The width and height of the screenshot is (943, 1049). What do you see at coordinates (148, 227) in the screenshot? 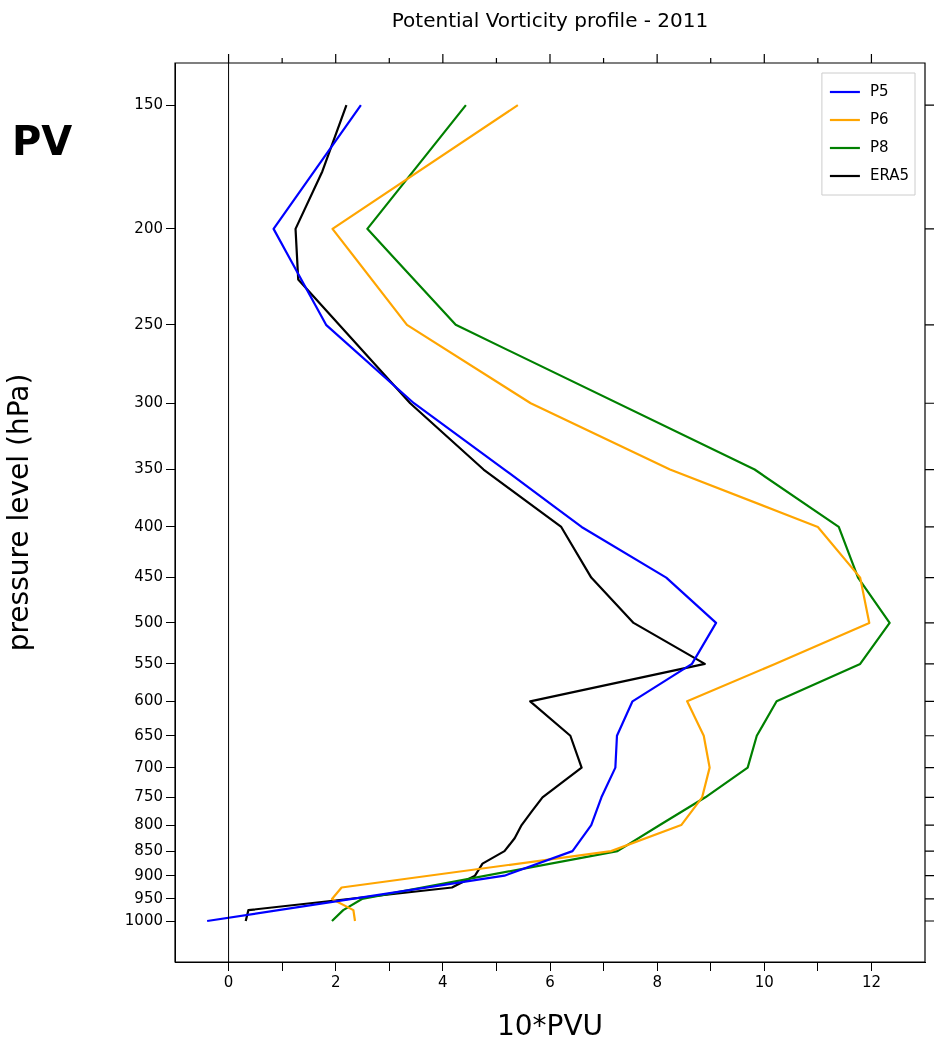
I see `y-tick-label: 200` at bounding box center [148, 227].